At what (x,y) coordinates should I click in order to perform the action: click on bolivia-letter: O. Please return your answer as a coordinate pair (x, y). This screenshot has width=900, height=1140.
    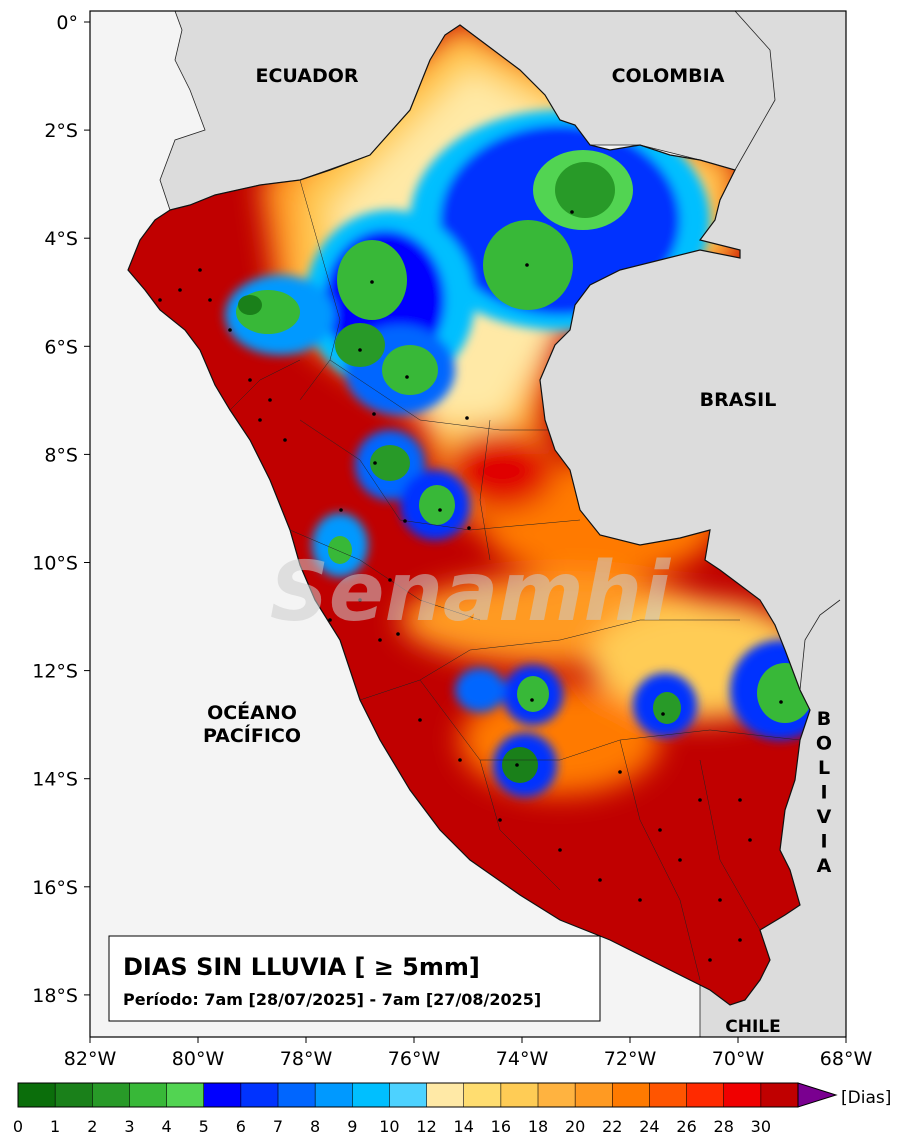
    Looking at the image, I should click on (824, 744).